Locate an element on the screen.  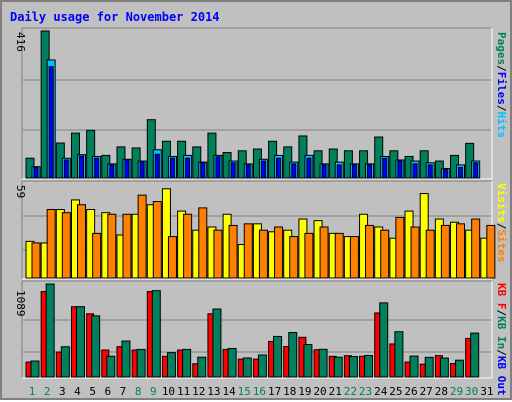
x-tick-label-day-27: 27 is located at coordinates (426, 391).